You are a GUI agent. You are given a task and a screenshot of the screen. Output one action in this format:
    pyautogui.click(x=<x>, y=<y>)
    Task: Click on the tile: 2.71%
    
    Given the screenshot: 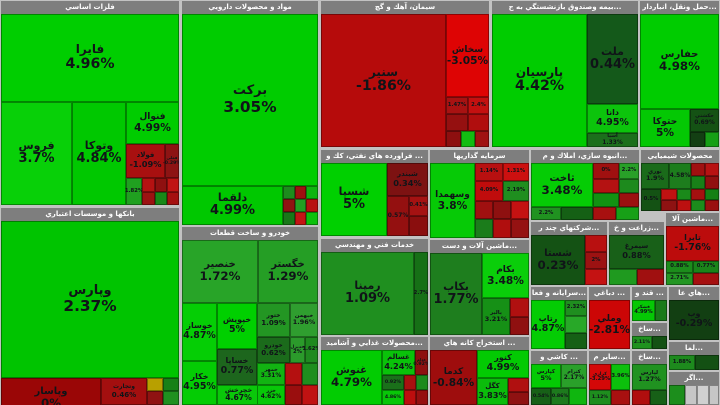 What is the action you would take?
    pyautogui.click(x=679, y=279)
    